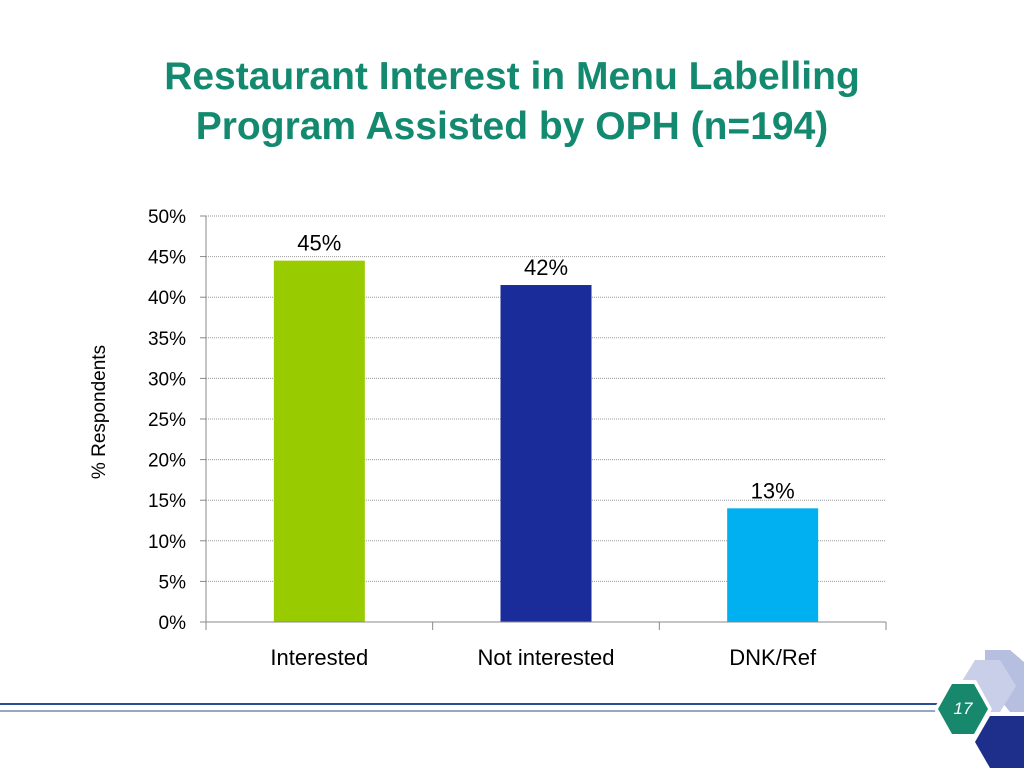  What do you see at coordinates (167, 217) in the screenshot?
I see `y-tick-label: 50%` at bounding box center [167, 217].